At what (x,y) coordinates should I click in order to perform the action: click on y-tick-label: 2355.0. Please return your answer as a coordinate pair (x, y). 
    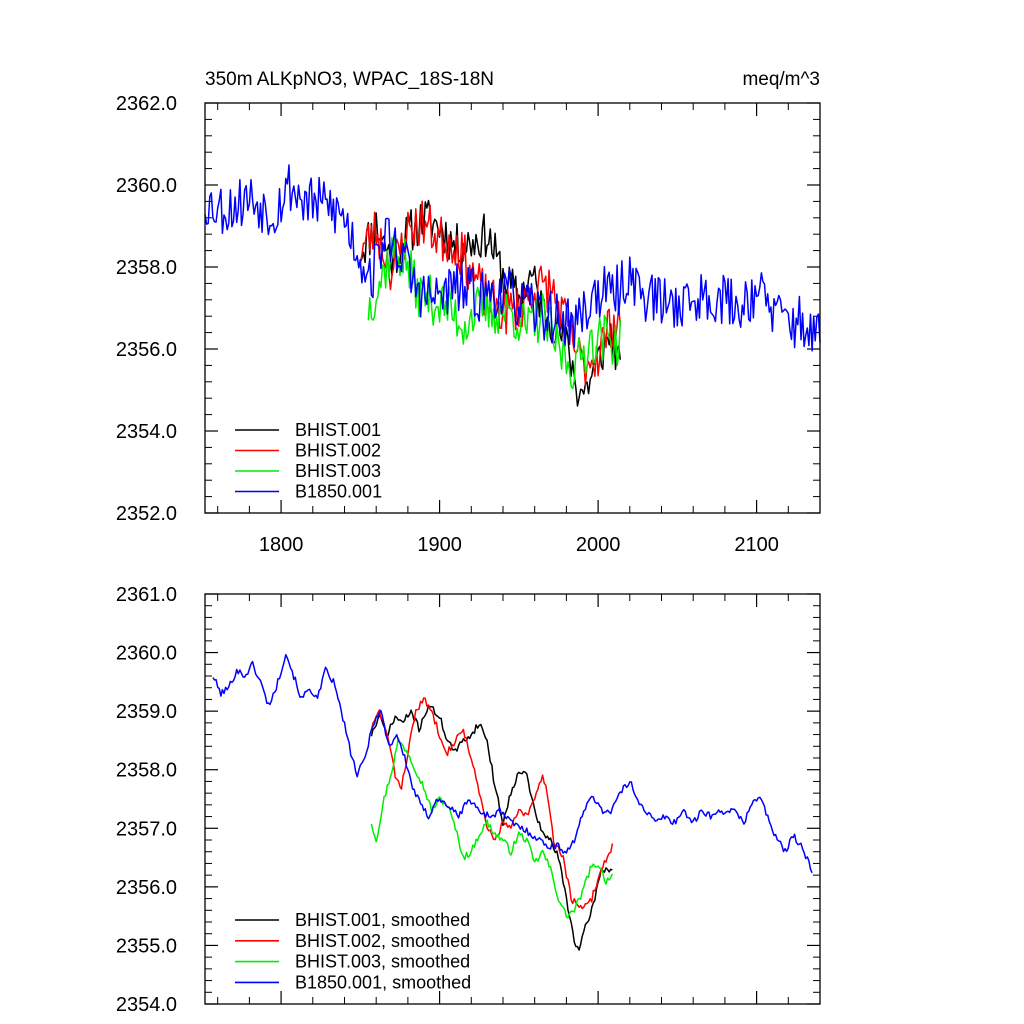
    Looking at the image, I should click on (146, 946).